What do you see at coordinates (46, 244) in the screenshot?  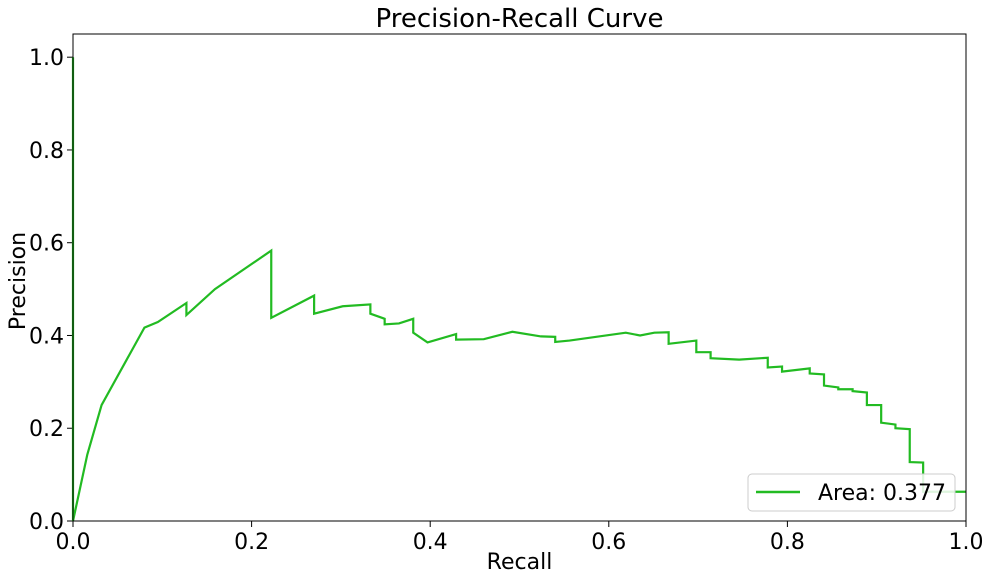 I see `y-tick-label: 0.6` at bounding box center [46, 244].